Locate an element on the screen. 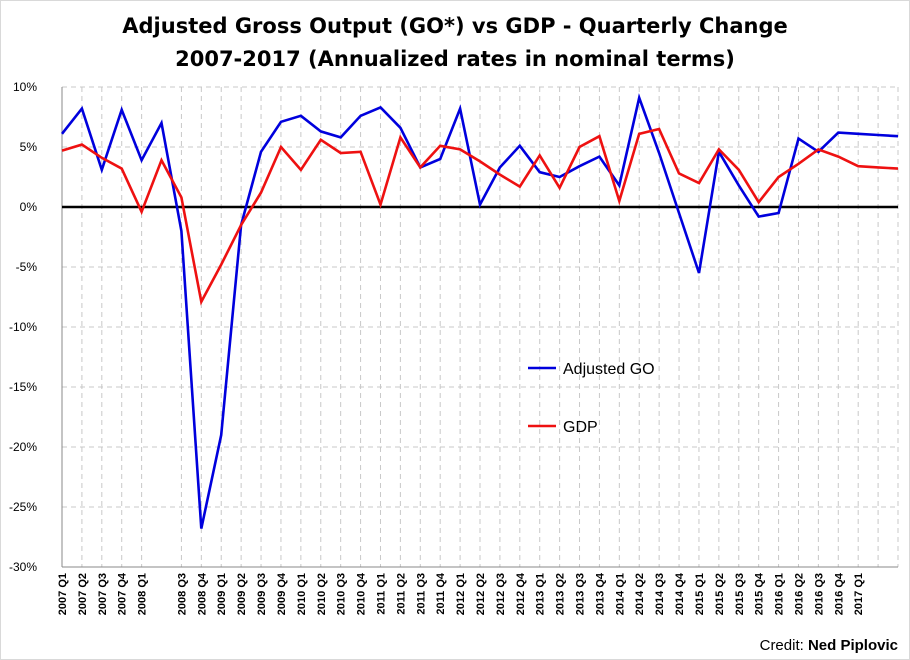  x-tick-label: 2011 Q2 is located at coordinates (401, 594).